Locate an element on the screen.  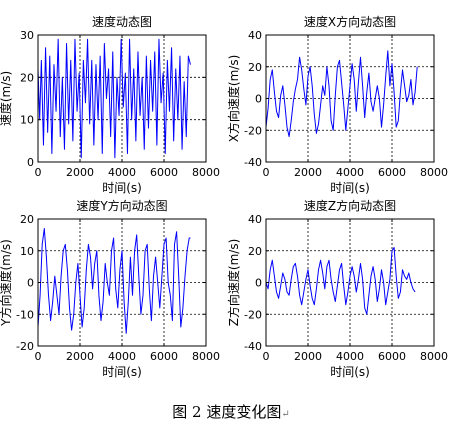
y-axis-label: X方向速度(m/s) is located at coordinates (233, 99).